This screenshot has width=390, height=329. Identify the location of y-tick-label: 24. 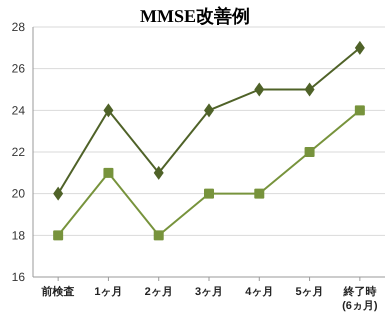
(19, 110).